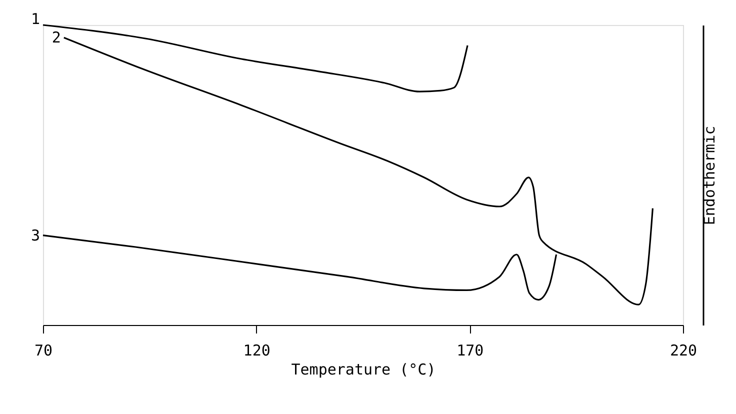  I want to click on x-axis-title: Temperature (°C), so click(363, 369).